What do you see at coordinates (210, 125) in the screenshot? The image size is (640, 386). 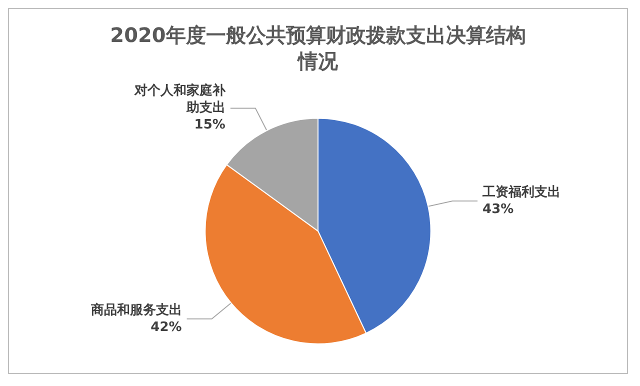 I see `data-label: 15%` at bounding box center [210, 125].